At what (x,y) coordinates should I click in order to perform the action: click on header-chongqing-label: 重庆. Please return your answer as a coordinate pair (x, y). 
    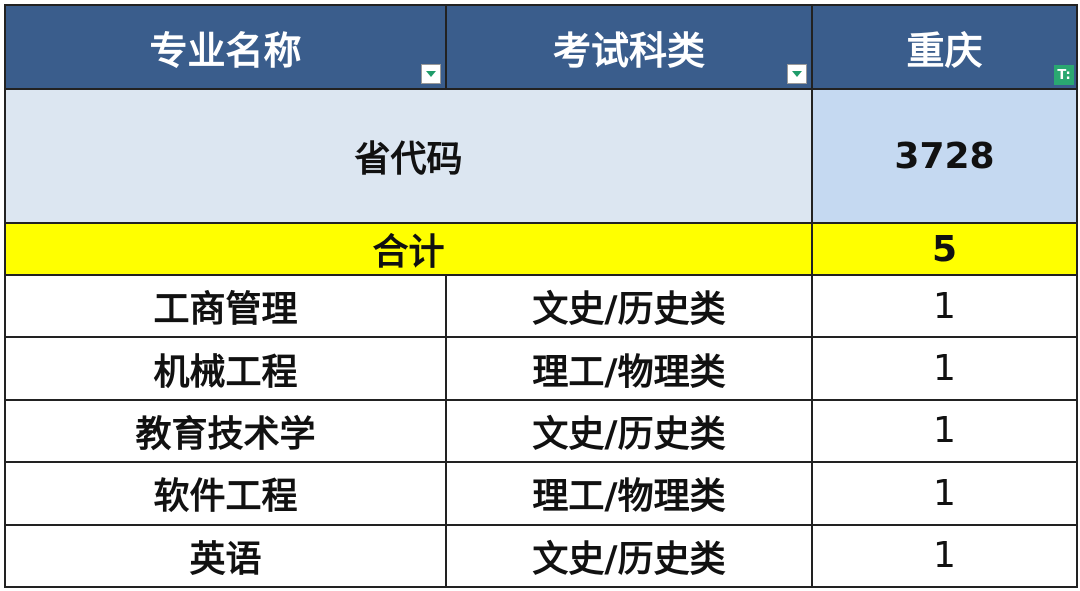
    Looking at the image, I should click on (944, 50).